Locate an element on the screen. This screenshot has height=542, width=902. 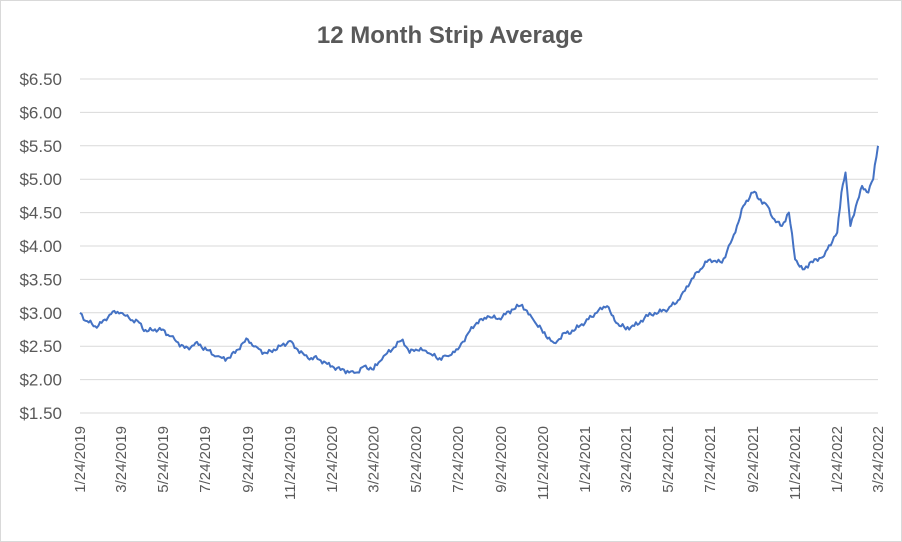
y-tick-label: $6.00 is located at coordinates (40, 112).